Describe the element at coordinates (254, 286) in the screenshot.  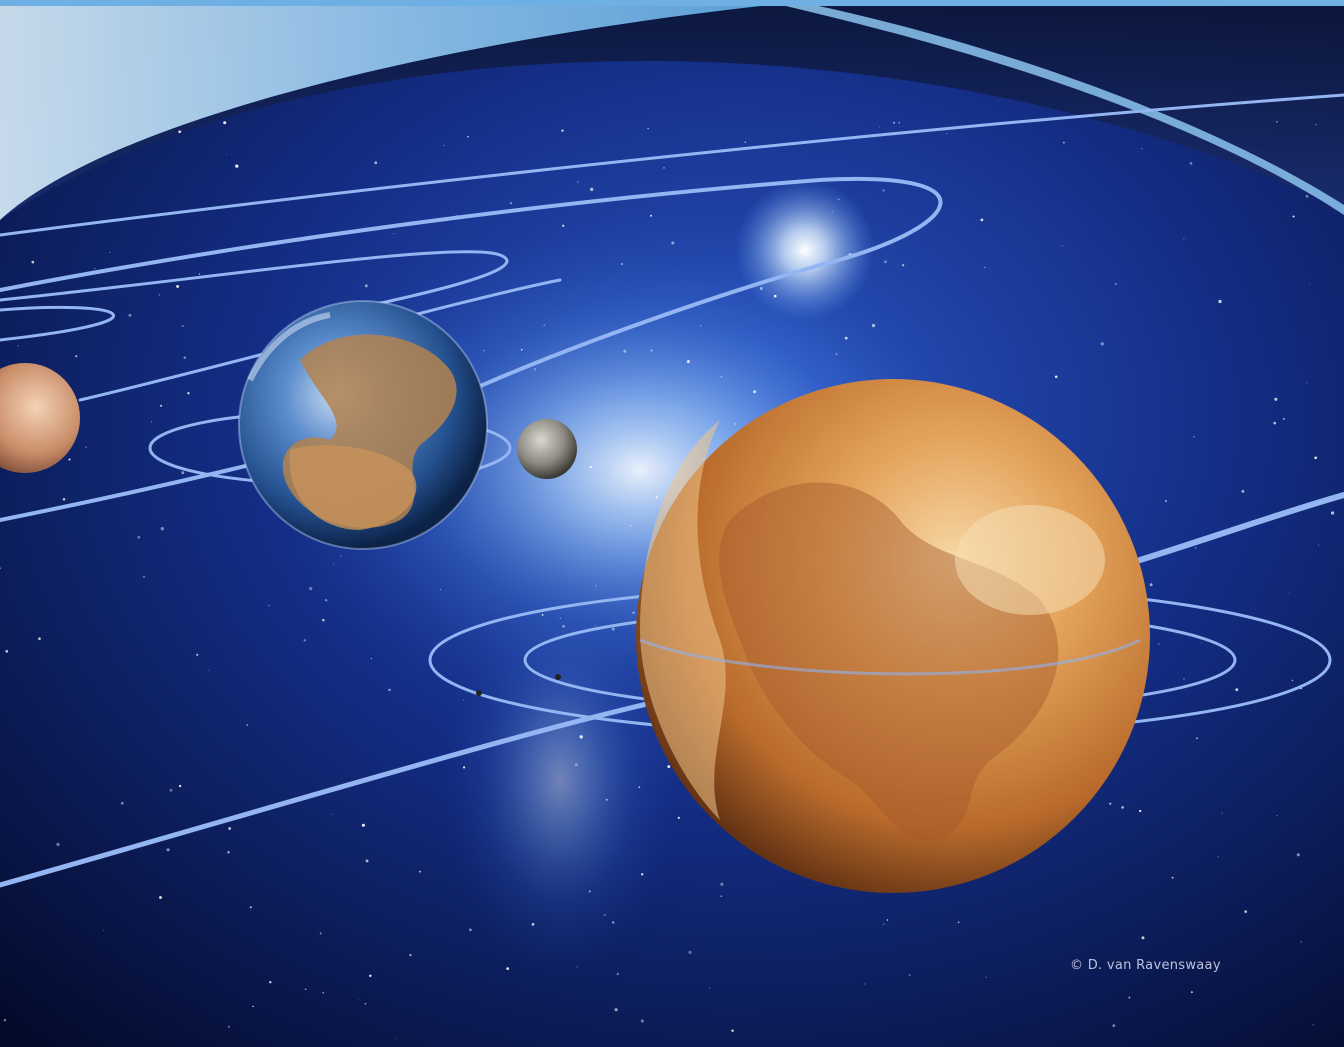
I see `venus-orbit` at that location.